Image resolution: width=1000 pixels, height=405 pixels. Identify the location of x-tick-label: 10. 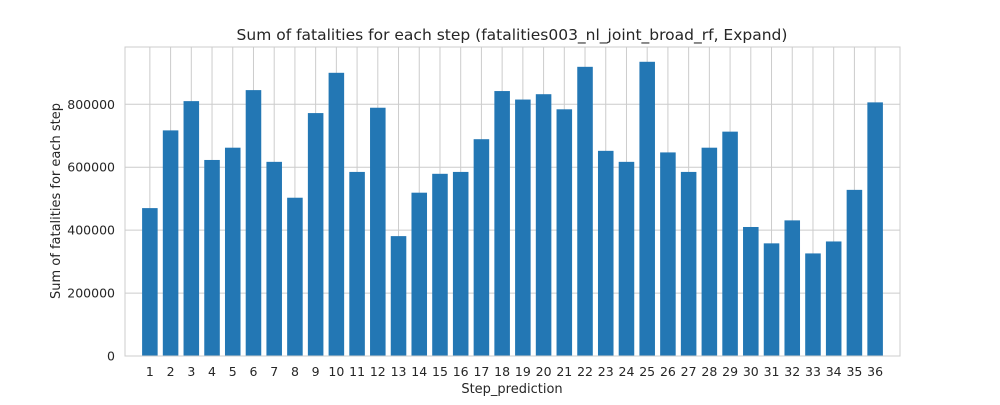
(336, 371).